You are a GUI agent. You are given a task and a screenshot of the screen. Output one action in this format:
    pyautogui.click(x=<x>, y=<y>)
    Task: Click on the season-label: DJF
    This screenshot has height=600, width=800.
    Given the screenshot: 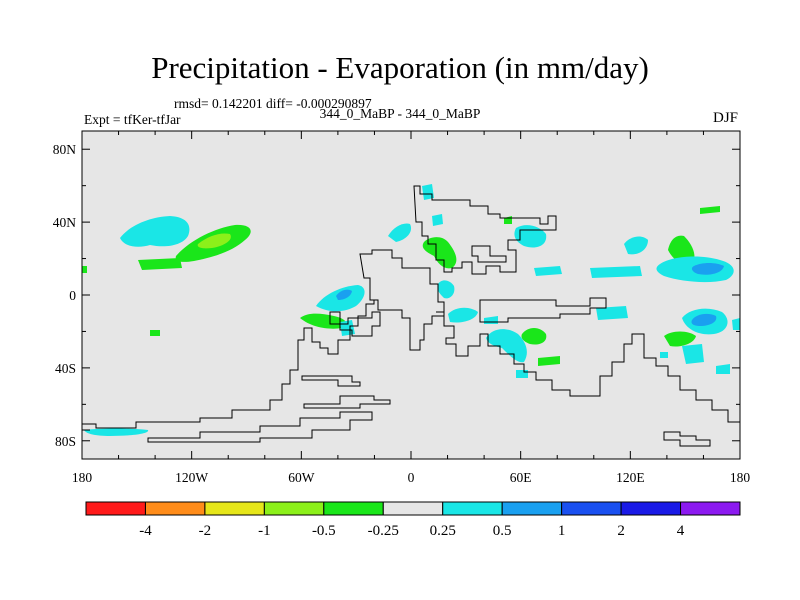 What is the action you would take?
    pyautogui.click(x=725, y=118)
    